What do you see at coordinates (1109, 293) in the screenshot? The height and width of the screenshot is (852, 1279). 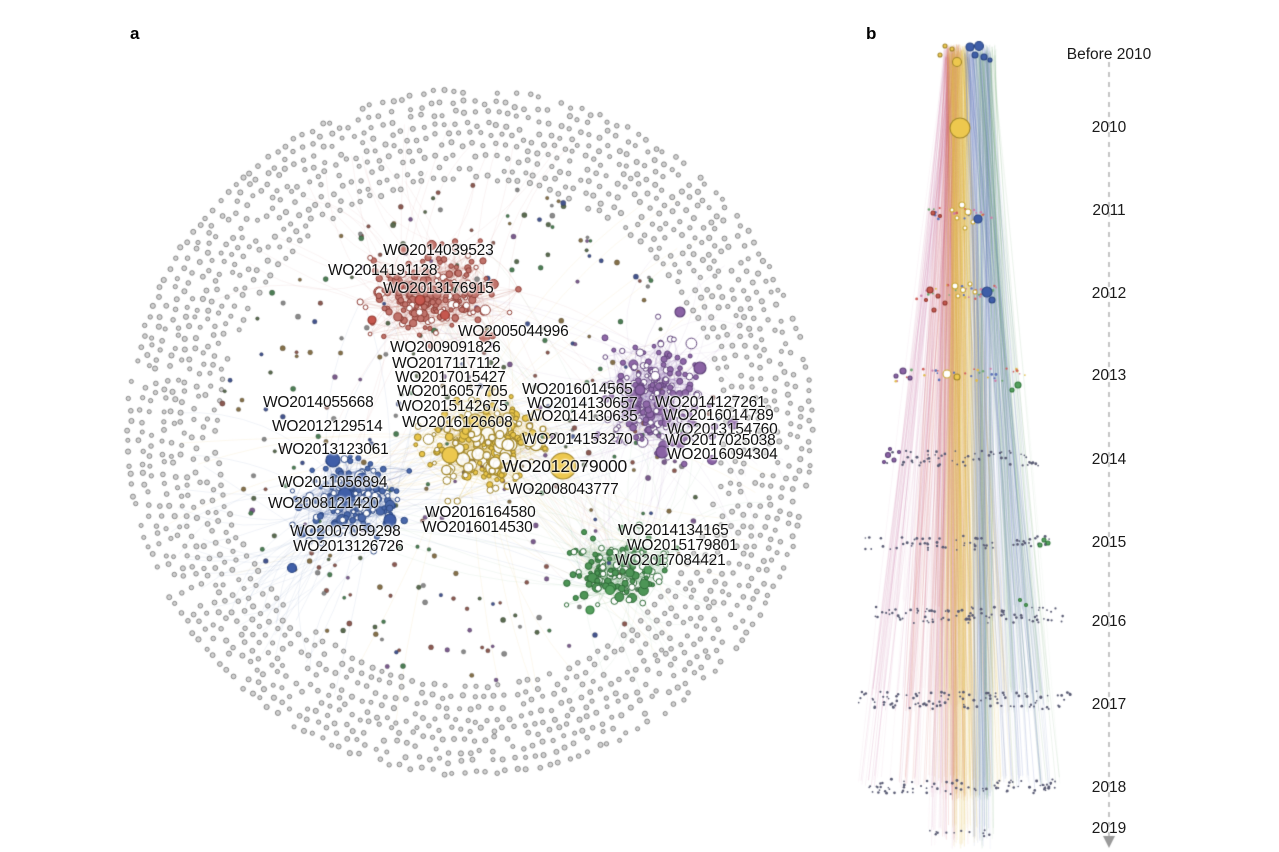 I see `year-label: 2012` at bounding box center [1109, 293].